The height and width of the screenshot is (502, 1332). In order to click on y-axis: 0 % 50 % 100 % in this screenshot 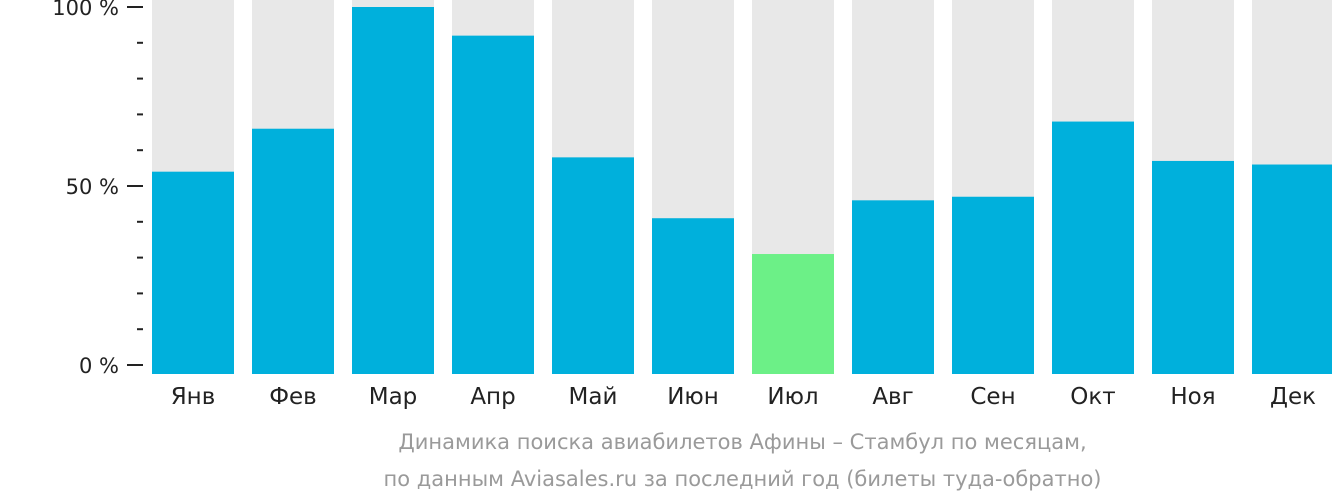, I will do `click(97, 189)`.